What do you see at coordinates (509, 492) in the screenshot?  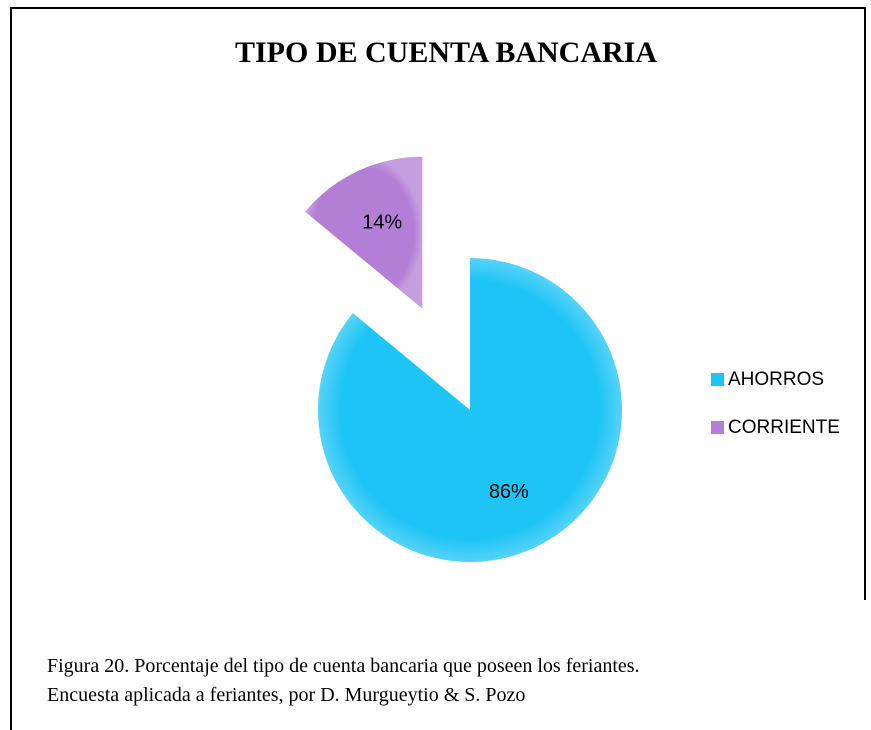 I see `data-label: 86%` at bounding box center [509, 492].